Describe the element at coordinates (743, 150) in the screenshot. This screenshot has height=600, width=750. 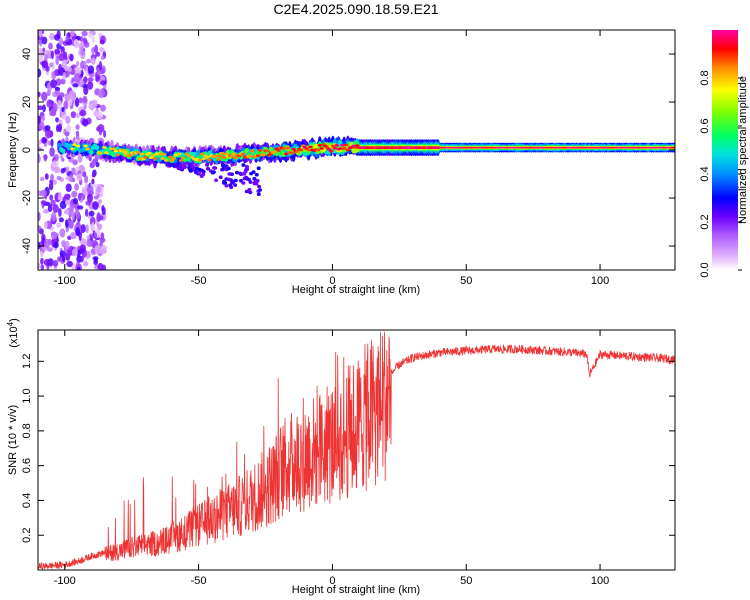
I see `colorbar-label: Normalized spectral amplitude` at that location.